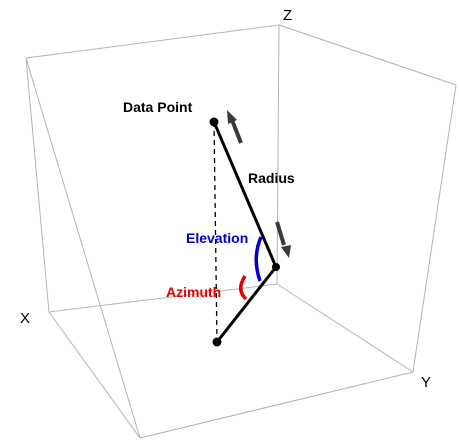  Describe the element at coordinates (193, 292) in the screenshot. I see `azimuth-label: Azimuth` at that location.